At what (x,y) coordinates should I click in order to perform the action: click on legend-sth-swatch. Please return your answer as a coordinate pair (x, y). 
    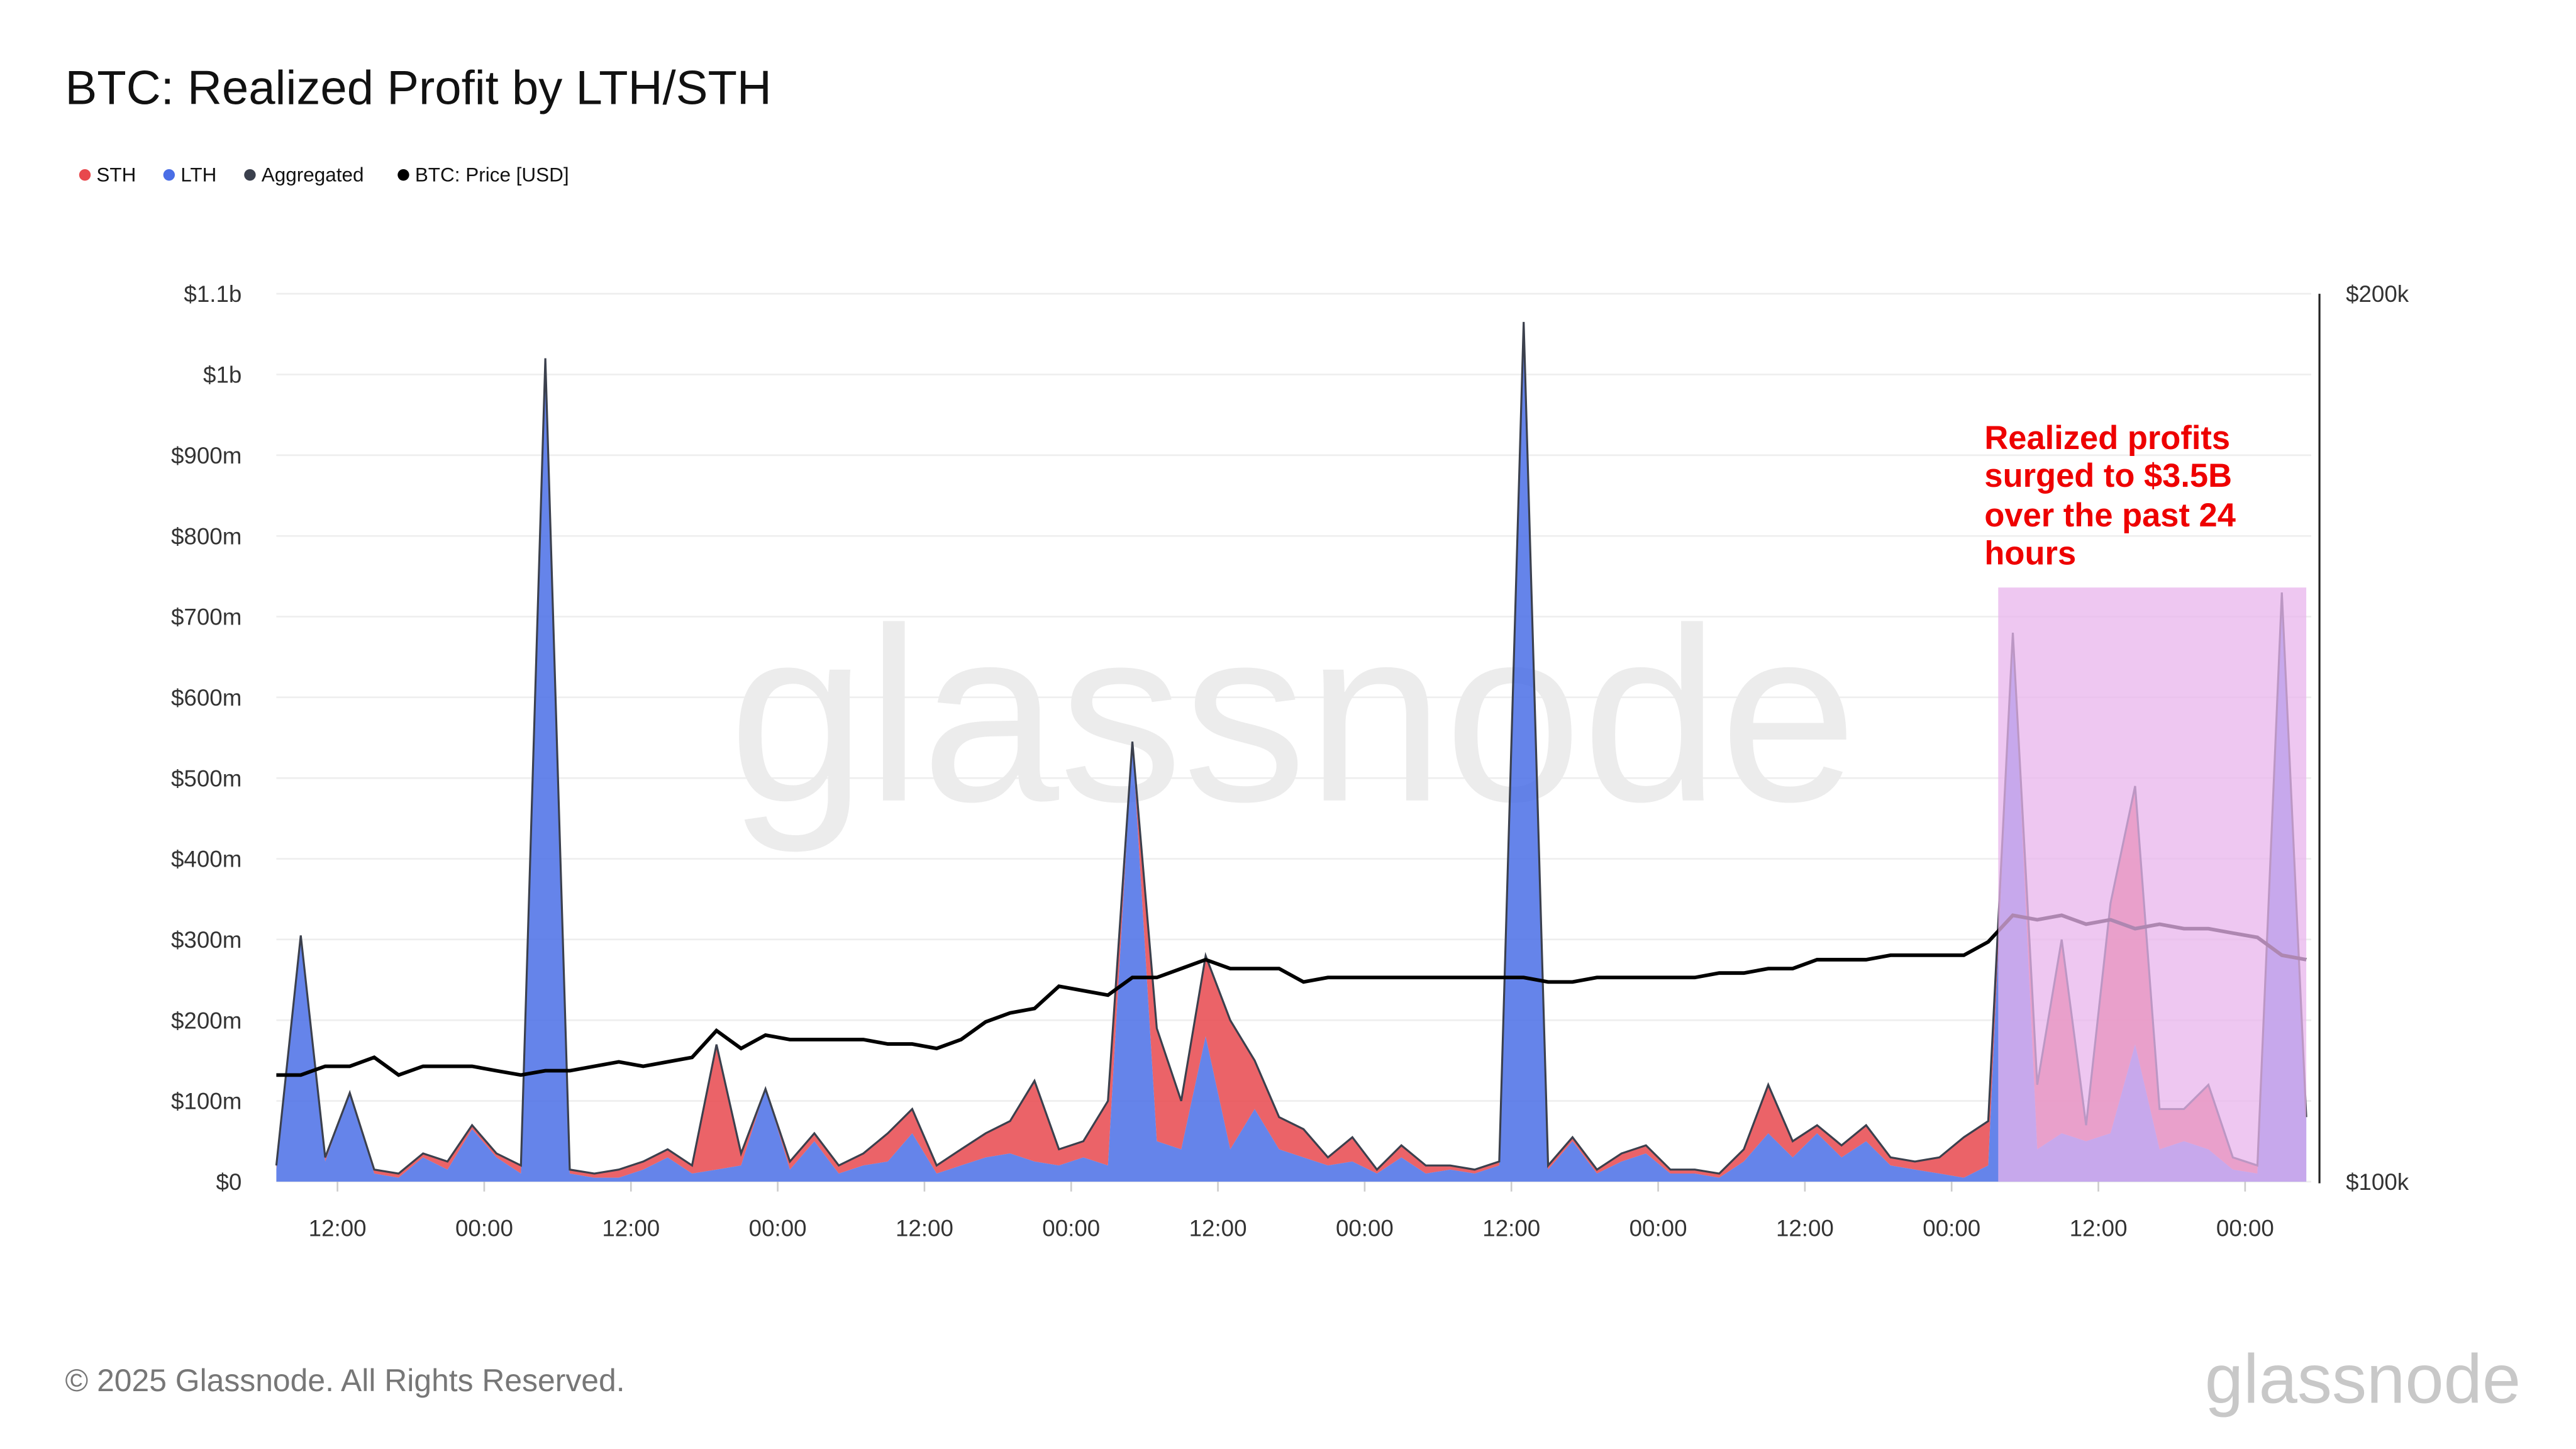
    Looking at the image, I should click on (85, 175).